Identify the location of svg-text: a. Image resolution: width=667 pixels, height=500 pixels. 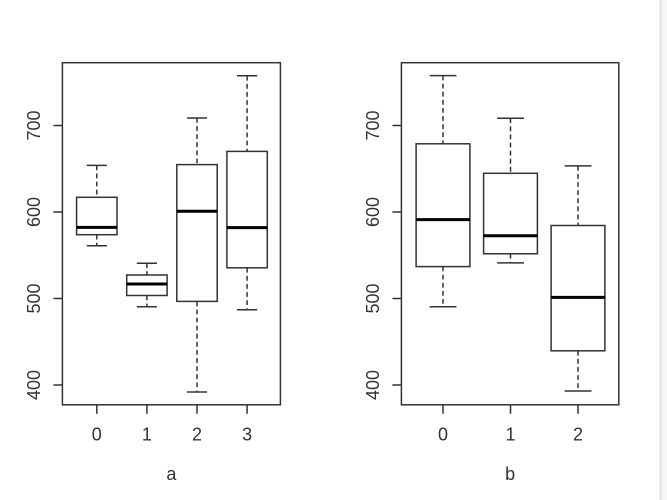
(171, 474).